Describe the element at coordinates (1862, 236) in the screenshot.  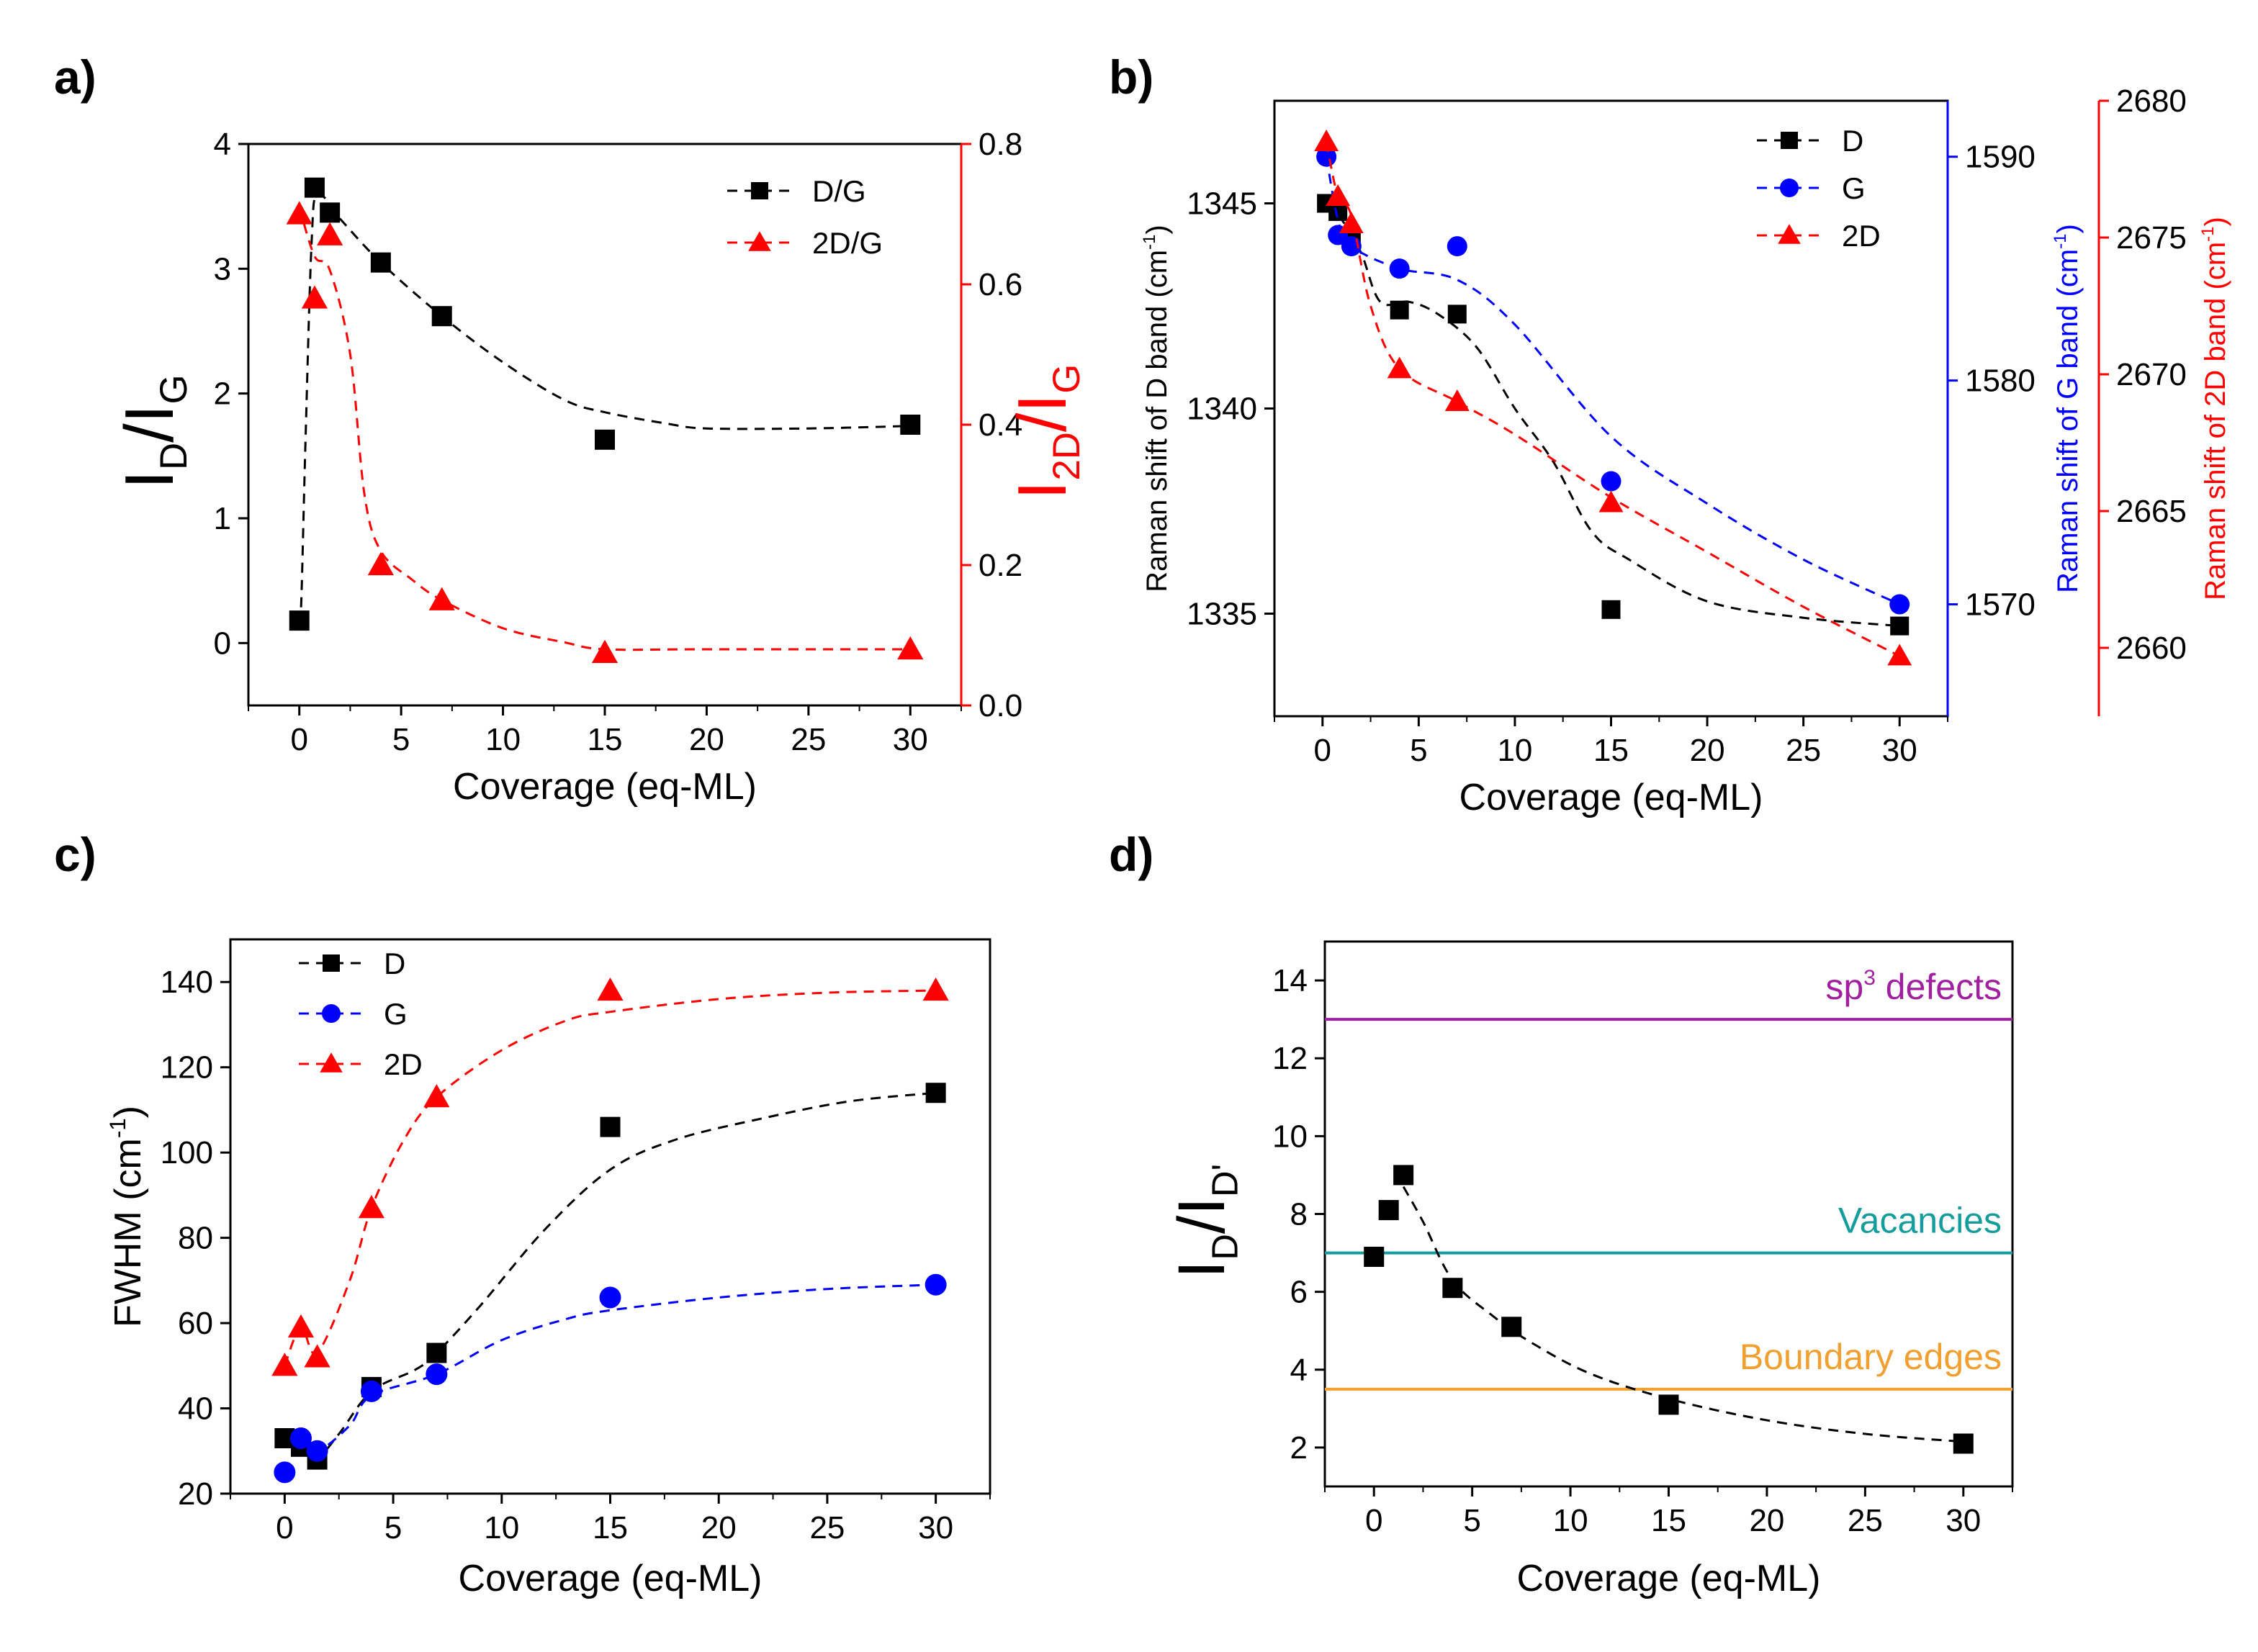
I see `legend-label: 2D` at that location.